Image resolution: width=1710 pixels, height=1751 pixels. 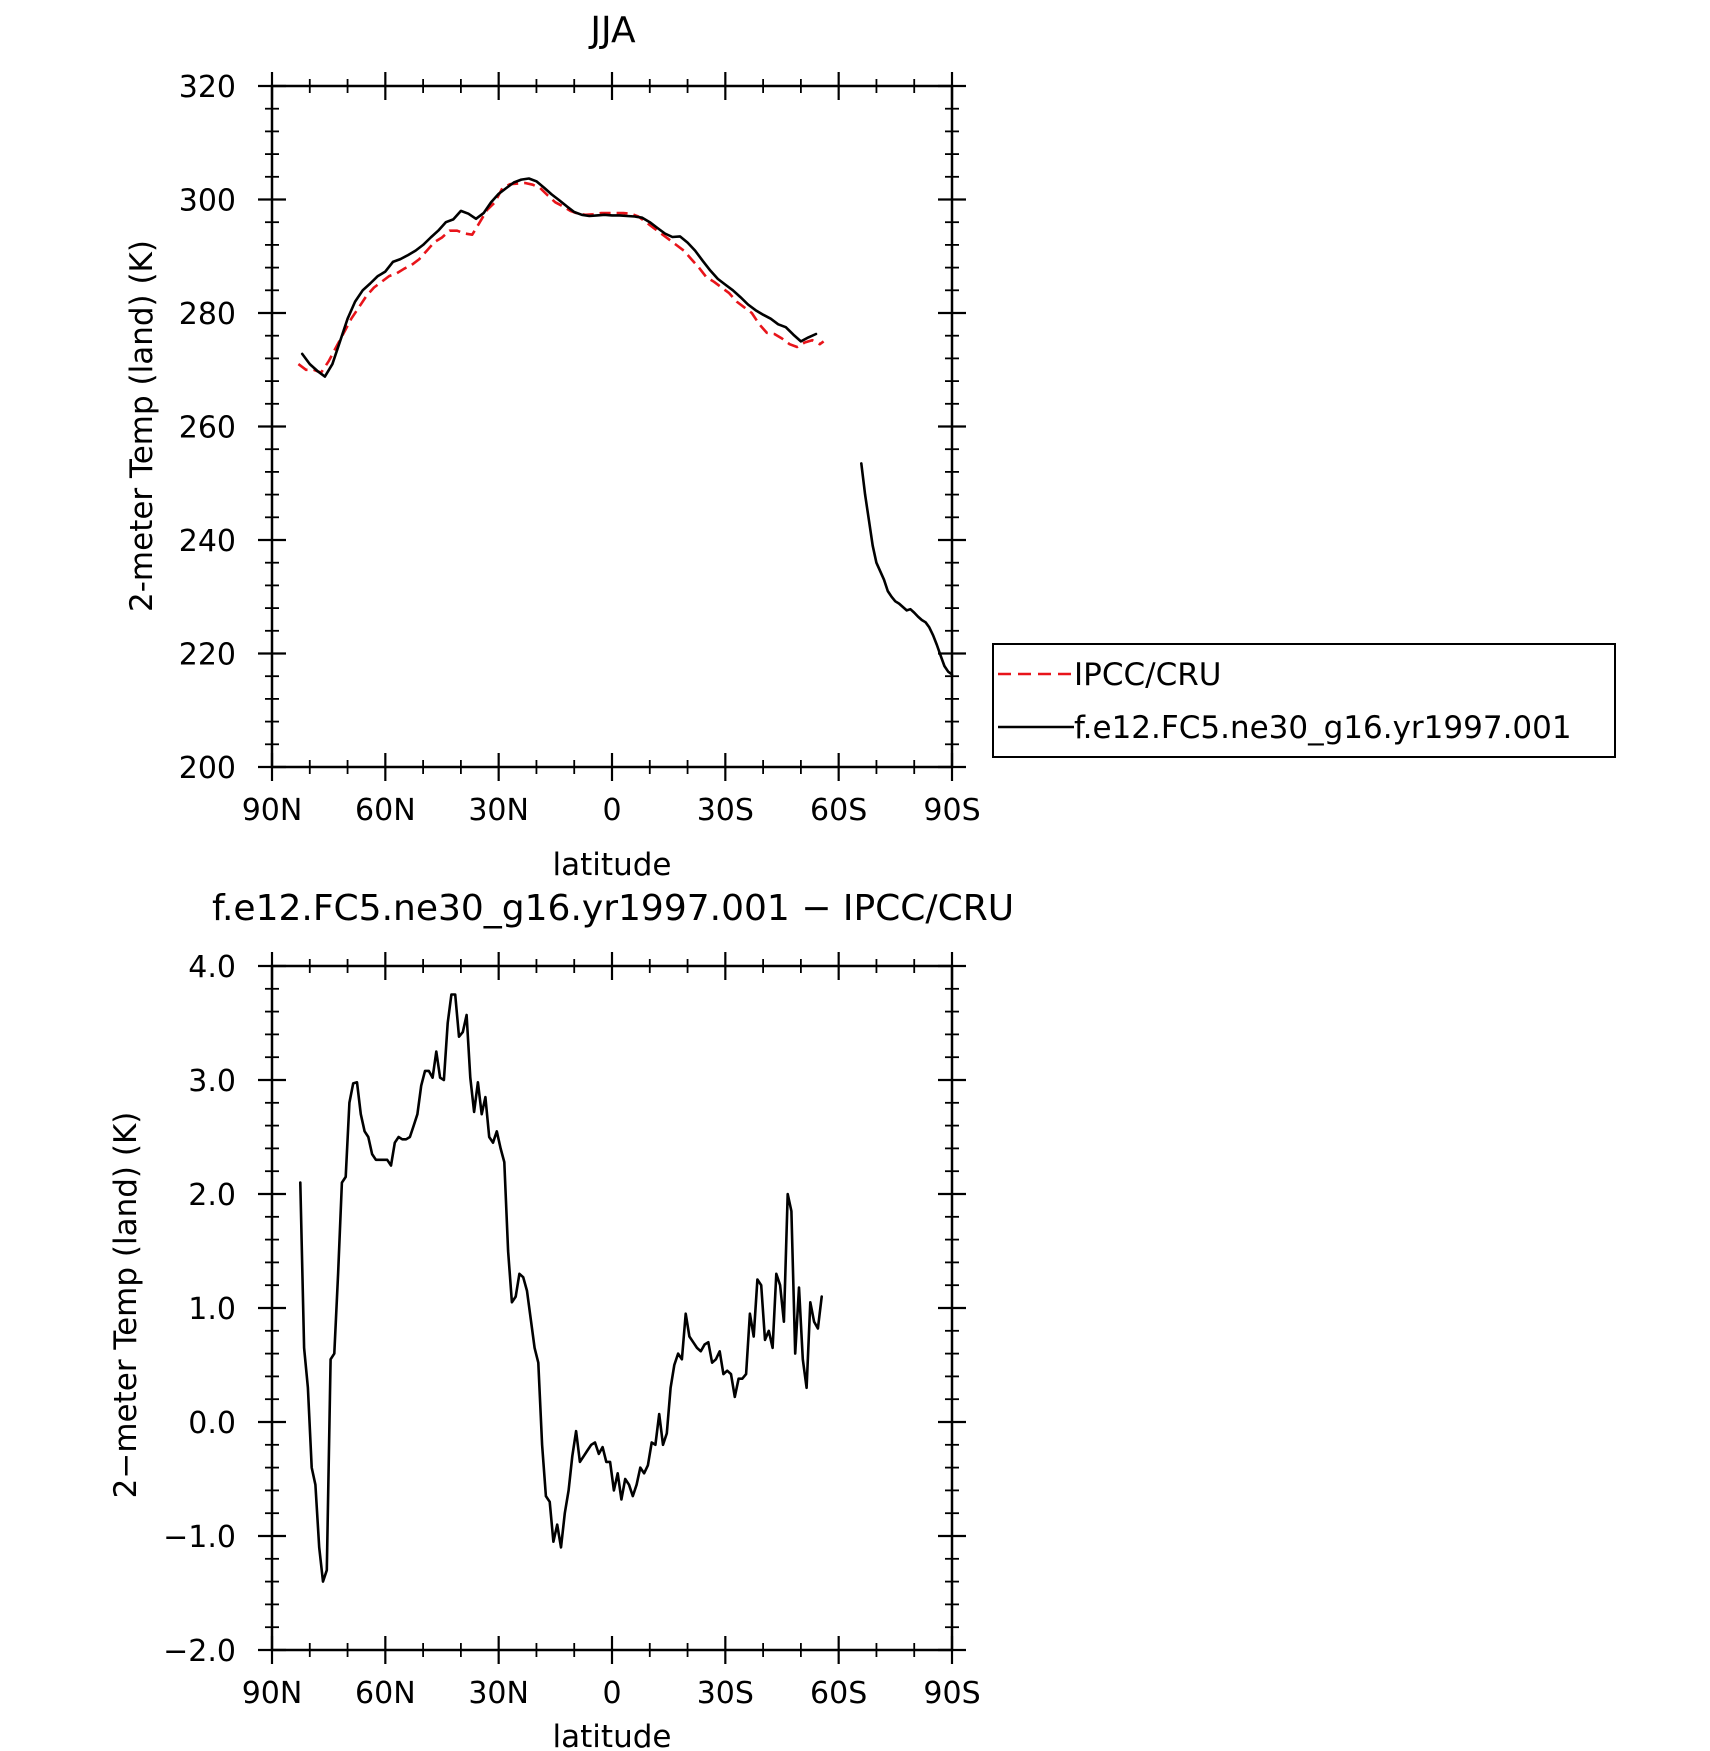 What do you see at coordinates (207, 768) in the screenshot?
I see `y-tick-label: 200` at bounding box center [207, 768].